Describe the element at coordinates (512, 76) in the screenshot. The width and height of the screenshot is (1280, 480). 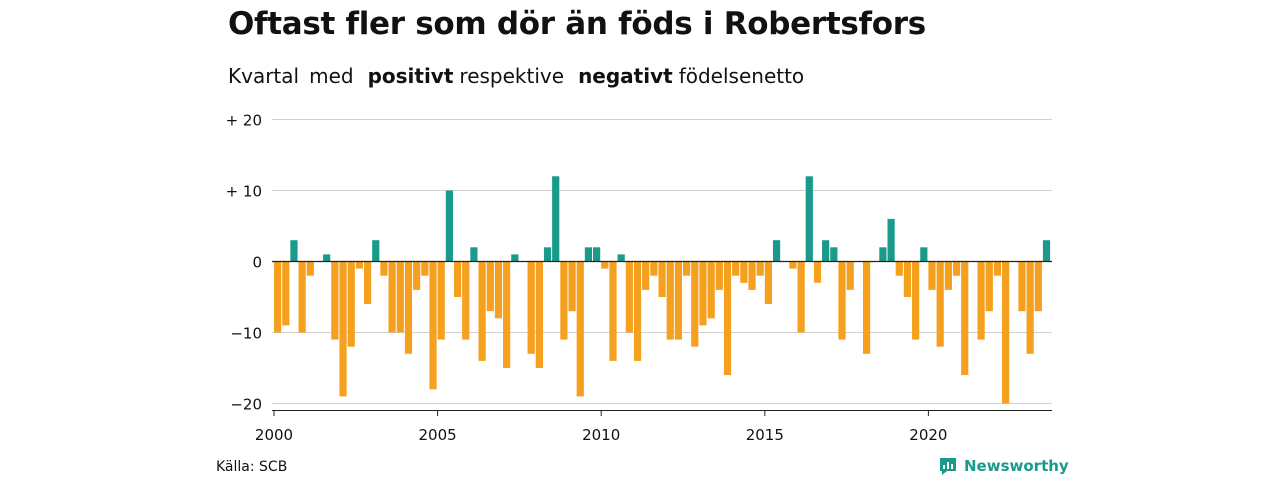
I see `subtitle-text-3: respektive` at that location.